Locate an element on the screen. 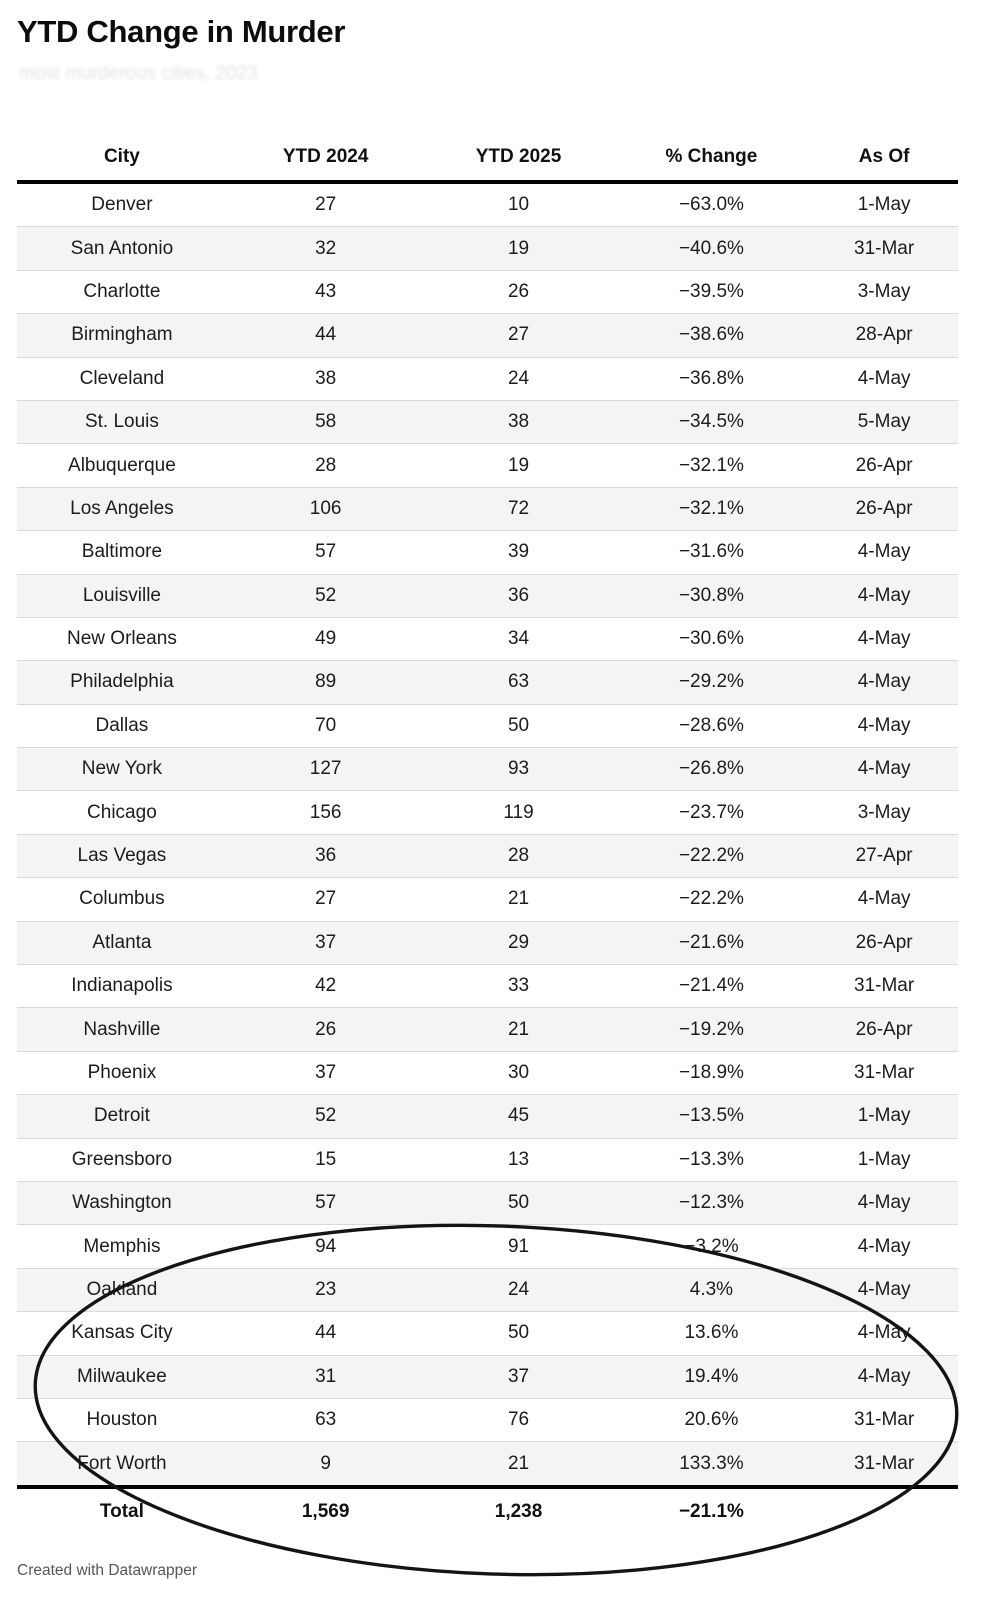 Image resolution: width=994 pixels, height=1600 pixels. table-row: Louisville 52 36 −30.8% 4-May is located at coordinates (487, 595).